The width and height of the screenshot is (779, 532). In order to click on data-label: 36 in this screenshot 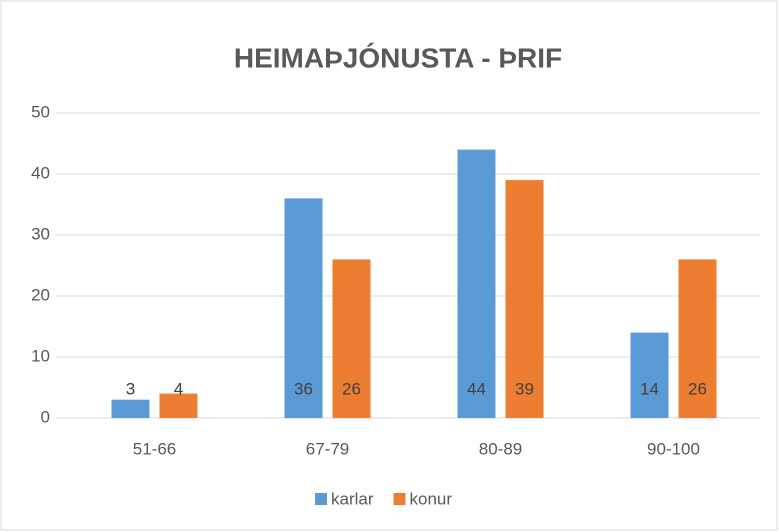, I will do `click(303, 388)`.